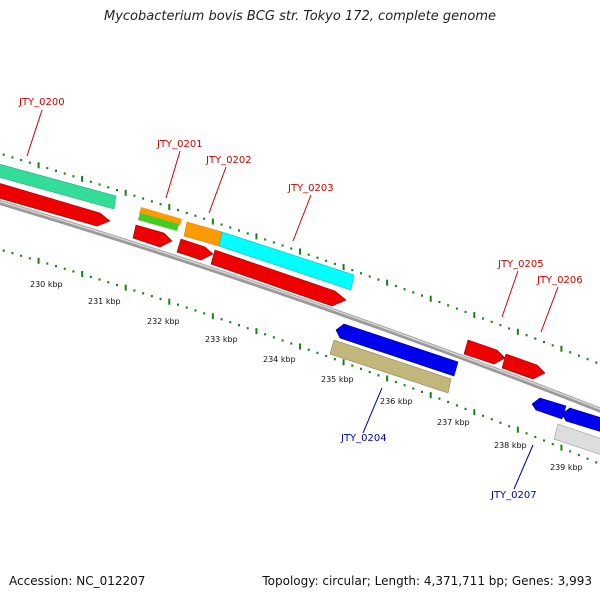 The height and width of the screenshot is (600, 600). Describe the element at coordinates (549, 408) in the screenshot. I see `gene-JTY_0207-blue` at that location.